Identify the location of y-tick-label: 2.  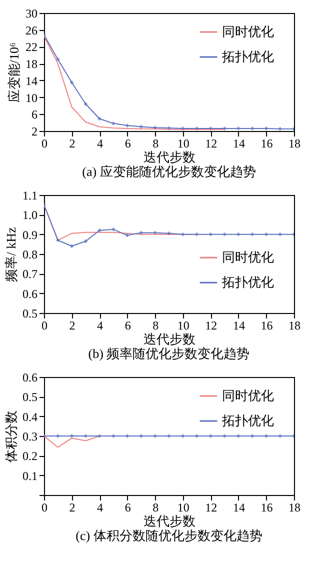
(35, 131).